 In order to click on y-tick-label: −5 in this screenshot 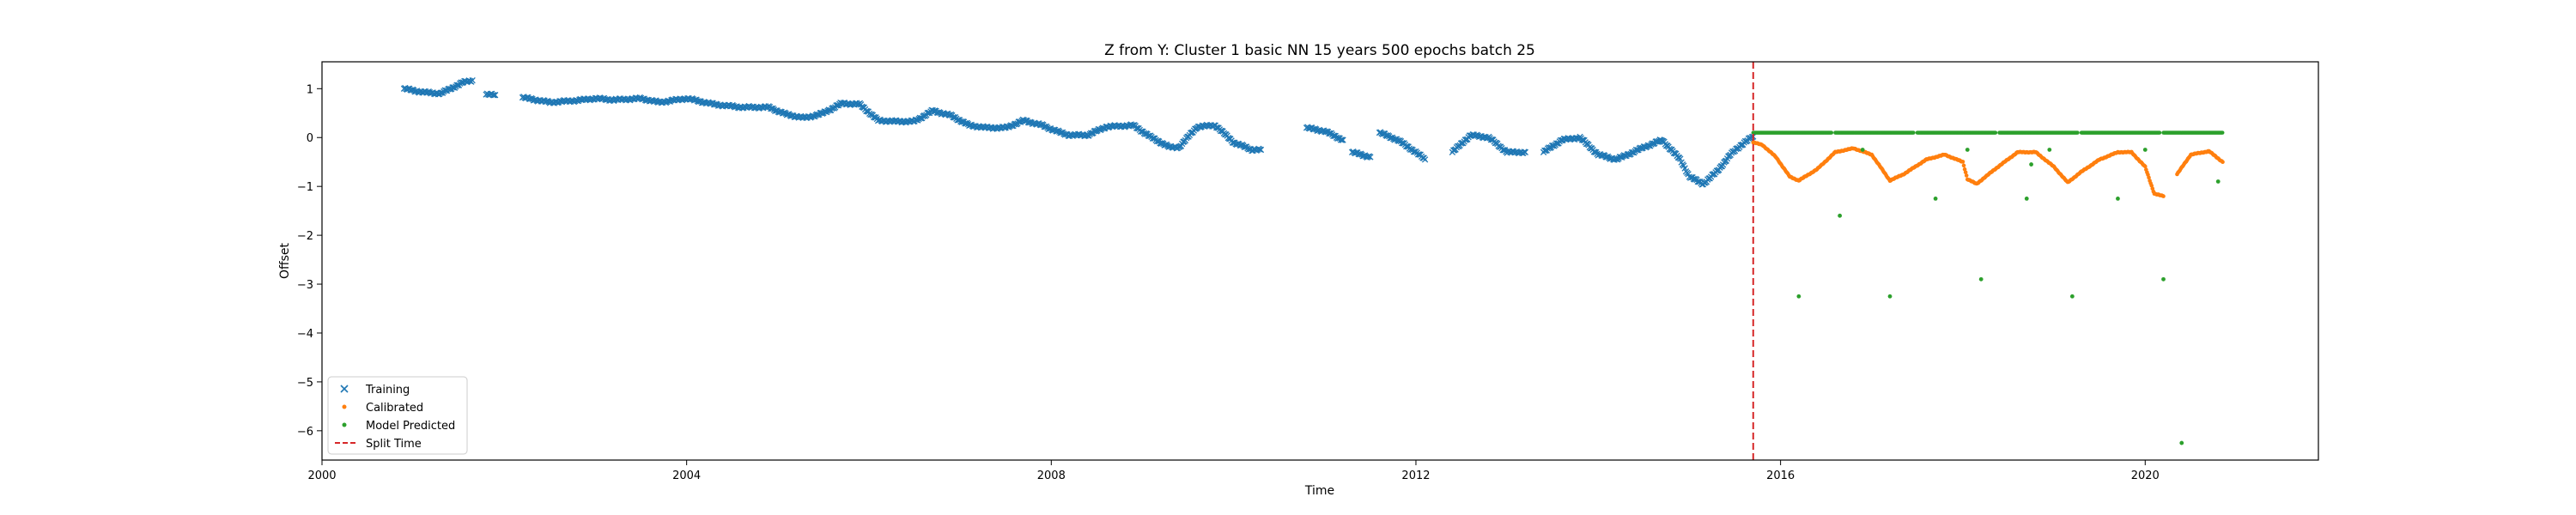, I will do `click(305, 383)`.